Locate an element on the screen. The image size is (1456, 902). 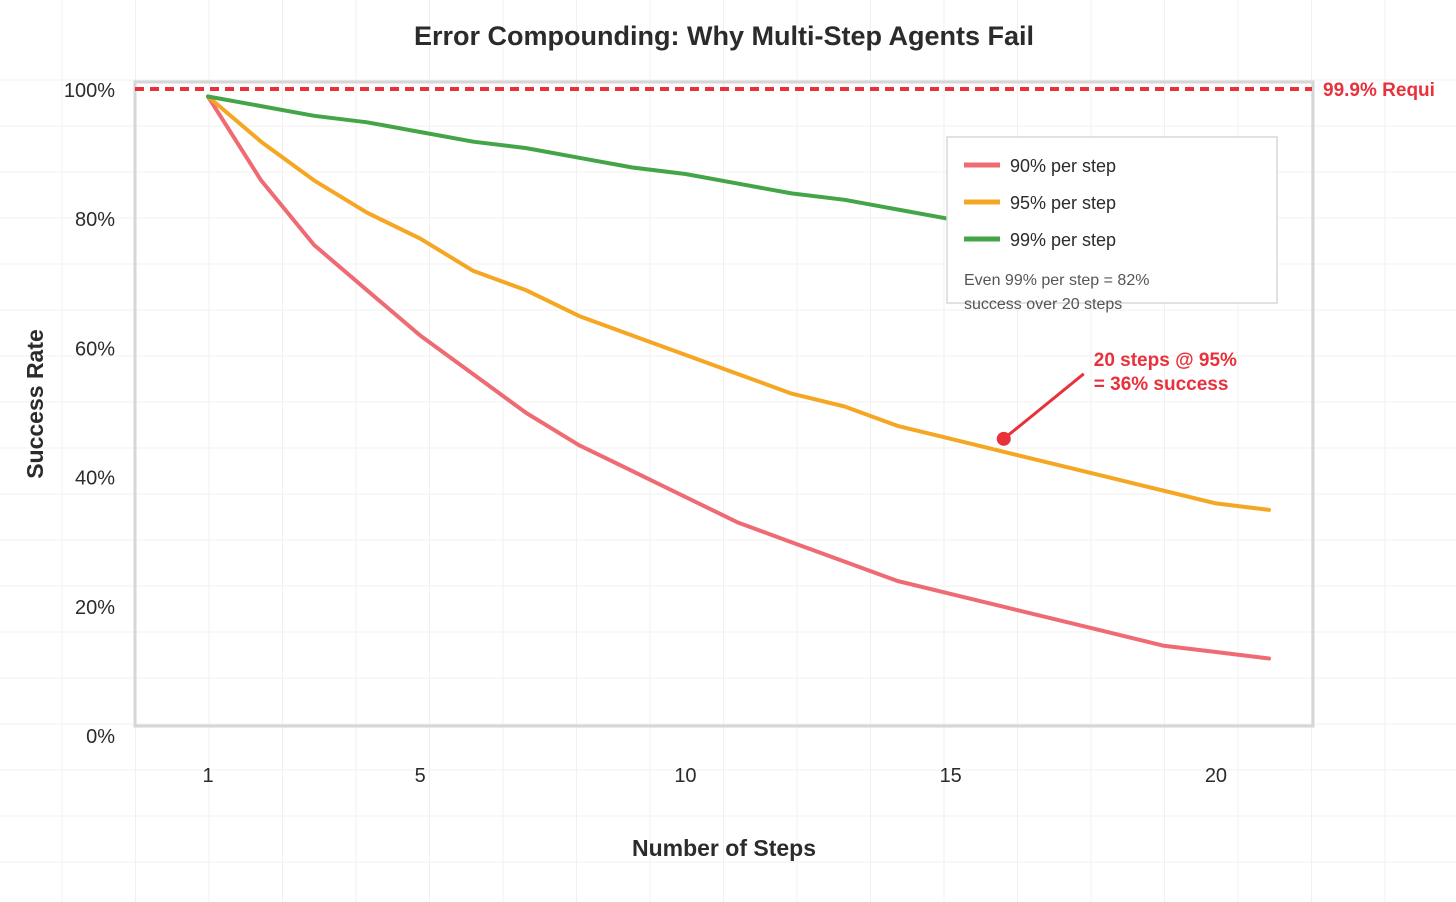
legend-note-line-2: success over 20 steps is located at coordinates (1043, 304).